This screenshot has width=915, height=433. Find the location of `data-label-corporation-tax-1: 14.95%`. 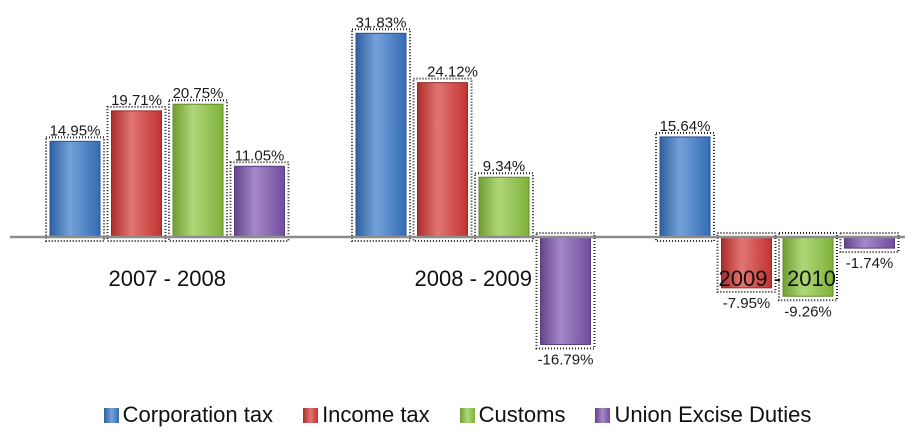

data-label-corporation-tax-1: 14.95% is located at coordinates (75, 130).